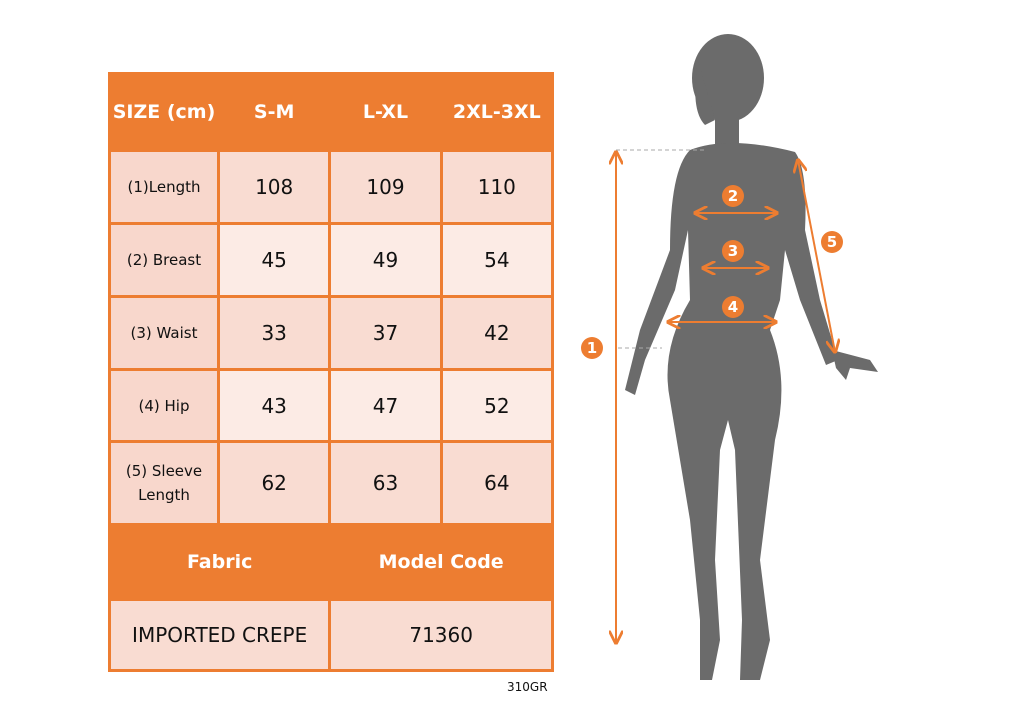  I want to click on table-row: (2) Breast 45 49 54, so click(331, 260).